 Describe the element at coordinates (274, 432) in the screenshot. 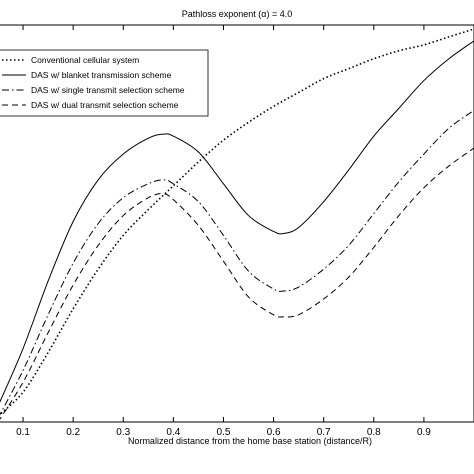

I see `x-tick-label: 0.6` at that location.